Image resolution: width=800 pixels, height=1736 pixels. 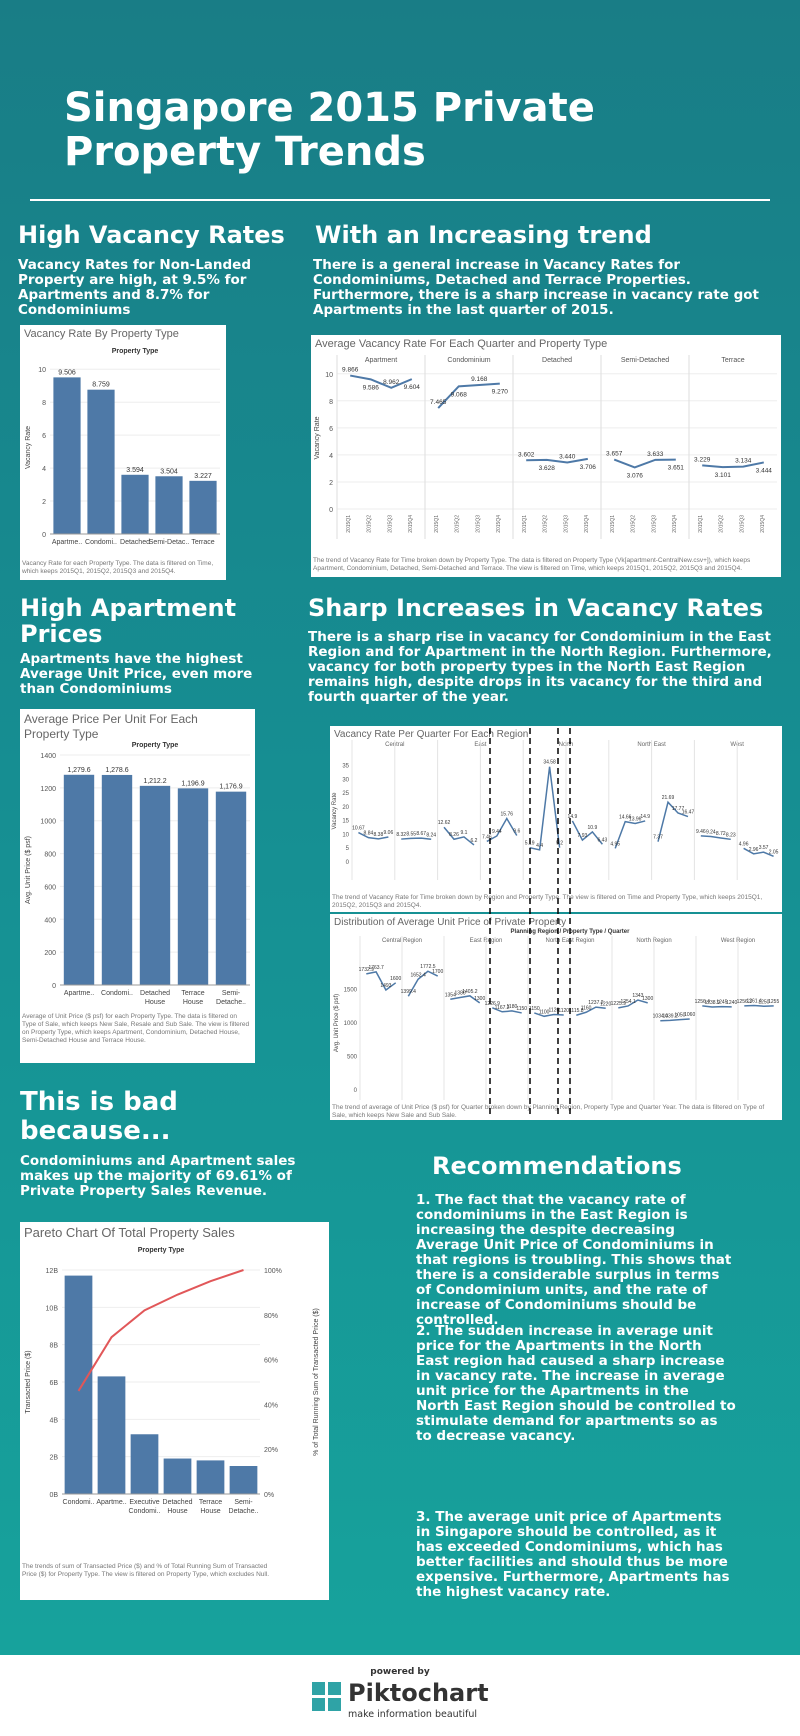 I want to click on point-label: 3.076, so click(x=635, y=475).